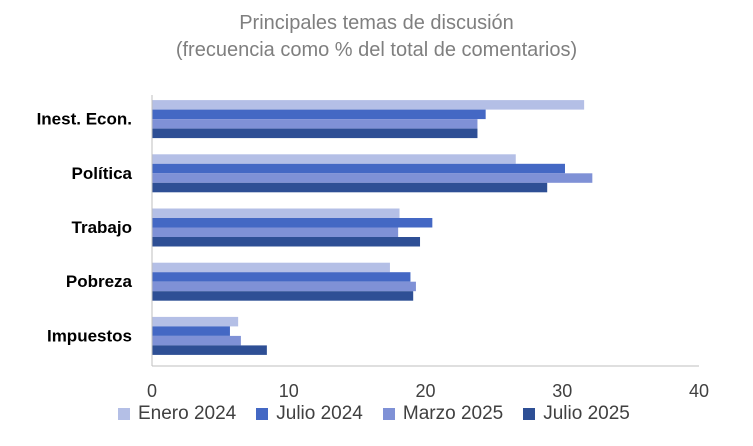 The width and height of the screenshot is (753, 446). I want to click on chart-legend: Enero 2024 Julio 2024 Marzo 2025 Julio 2025, so click(384, 414).